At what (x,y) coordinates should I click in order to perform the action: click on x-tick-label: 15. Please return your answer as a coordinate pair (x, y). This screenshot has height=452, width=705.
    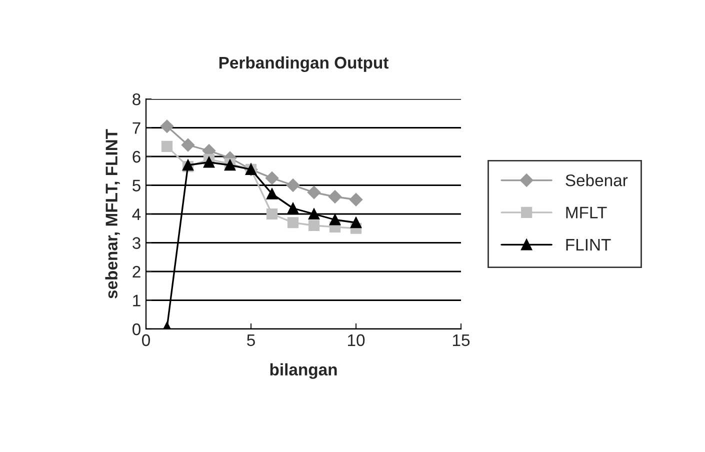
    Looking at the image, I should click on (461, 340).